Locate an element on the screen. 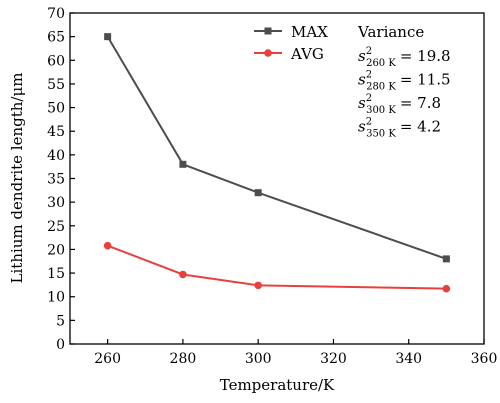 The width and height of the screenshot is (500, 403). x-tick-label: 360 is located at coordinates (484, 359).